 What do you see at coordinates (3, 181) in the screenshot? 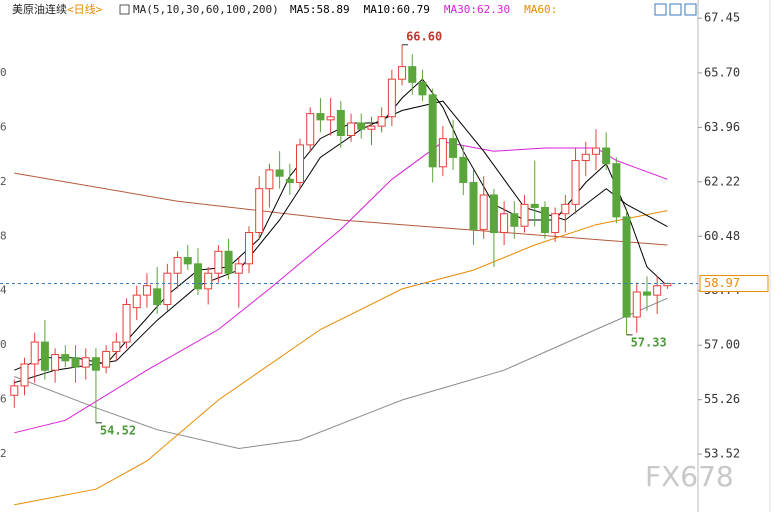
I see `left-tick-label: 2` at bounding box center [3, 181].